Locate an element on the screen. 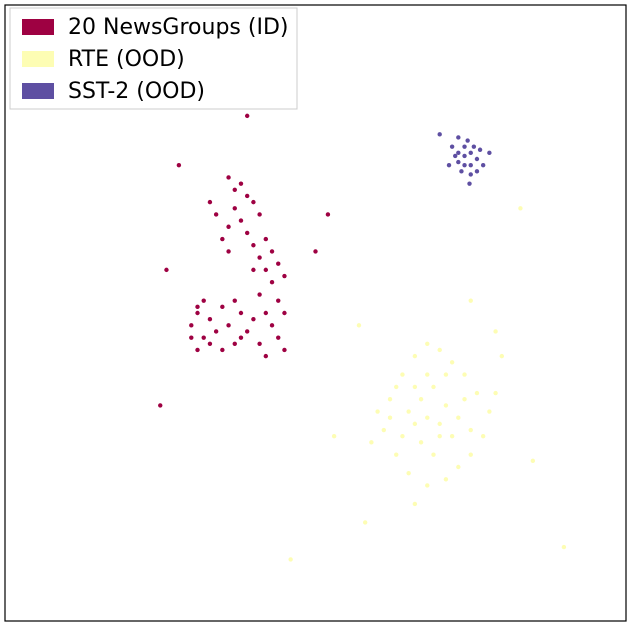 This screenshot has width=633, height=629. legend-label: RTE (OOD) is located at coordinates (126, 59).